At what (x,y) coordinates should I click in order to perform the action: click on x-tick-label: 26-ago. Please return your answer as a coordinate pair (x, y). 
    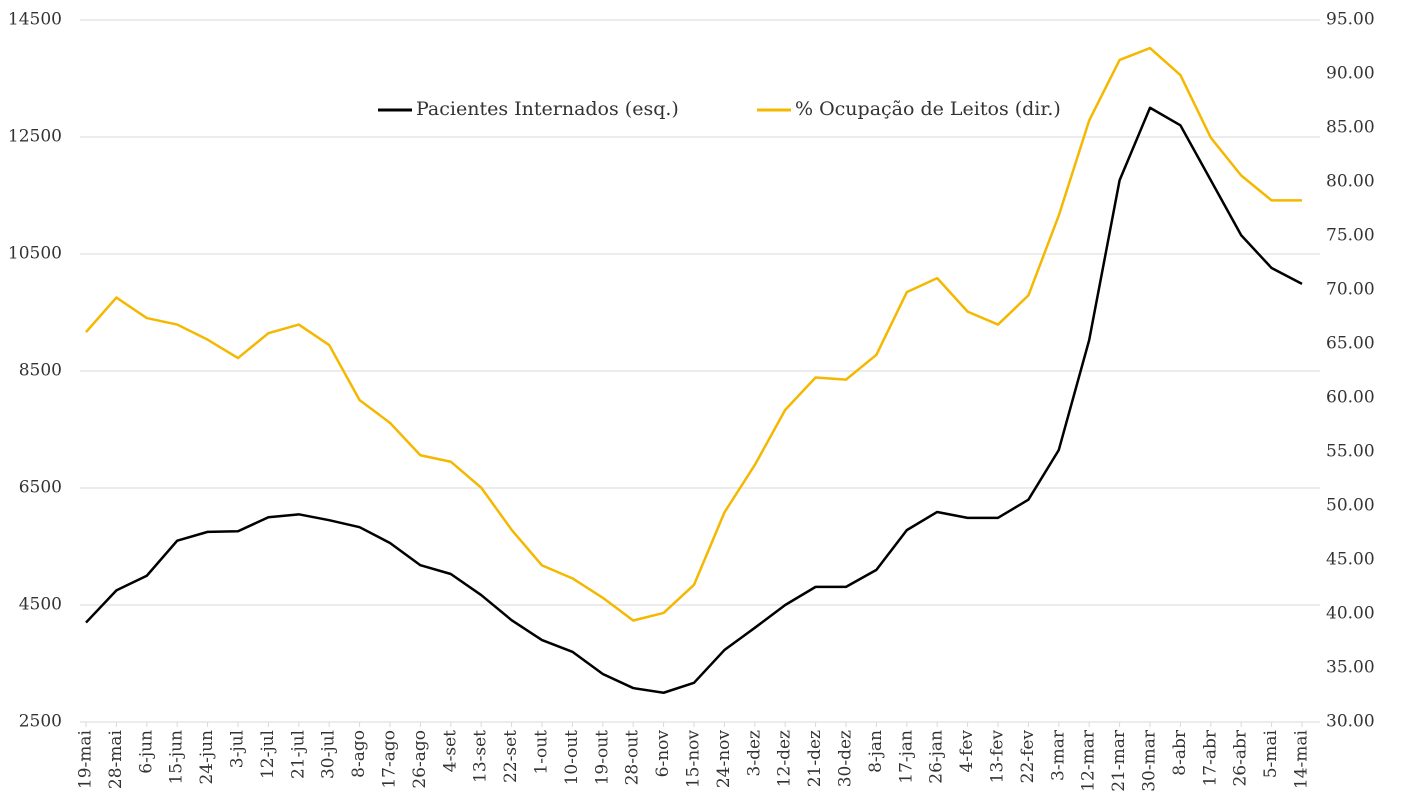
    Looking at the image, I should click on (420, 759).